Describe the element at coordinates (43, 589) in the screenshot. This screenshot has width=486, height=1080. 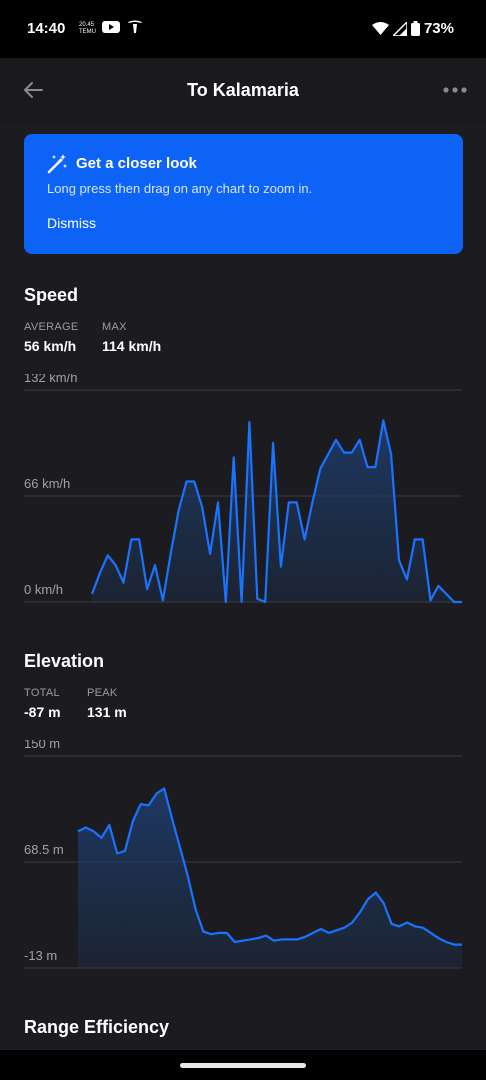
I see `speed-y-tick-label: 0 km/h` at that location.